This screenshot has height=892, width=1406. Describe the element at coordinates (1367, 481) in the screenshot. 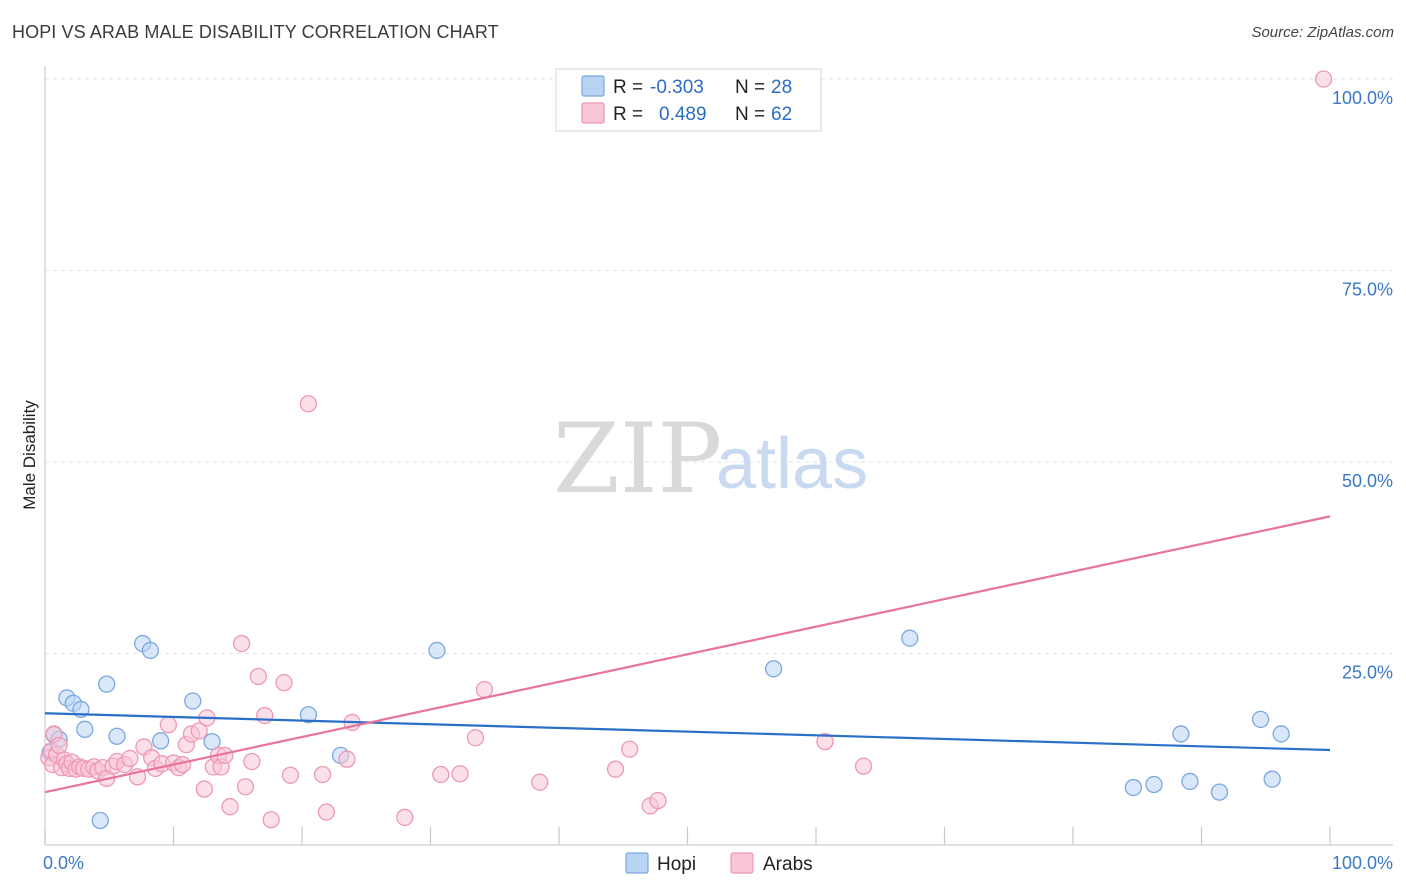

I see `y-tick-label-1: 50.0%` at that location.